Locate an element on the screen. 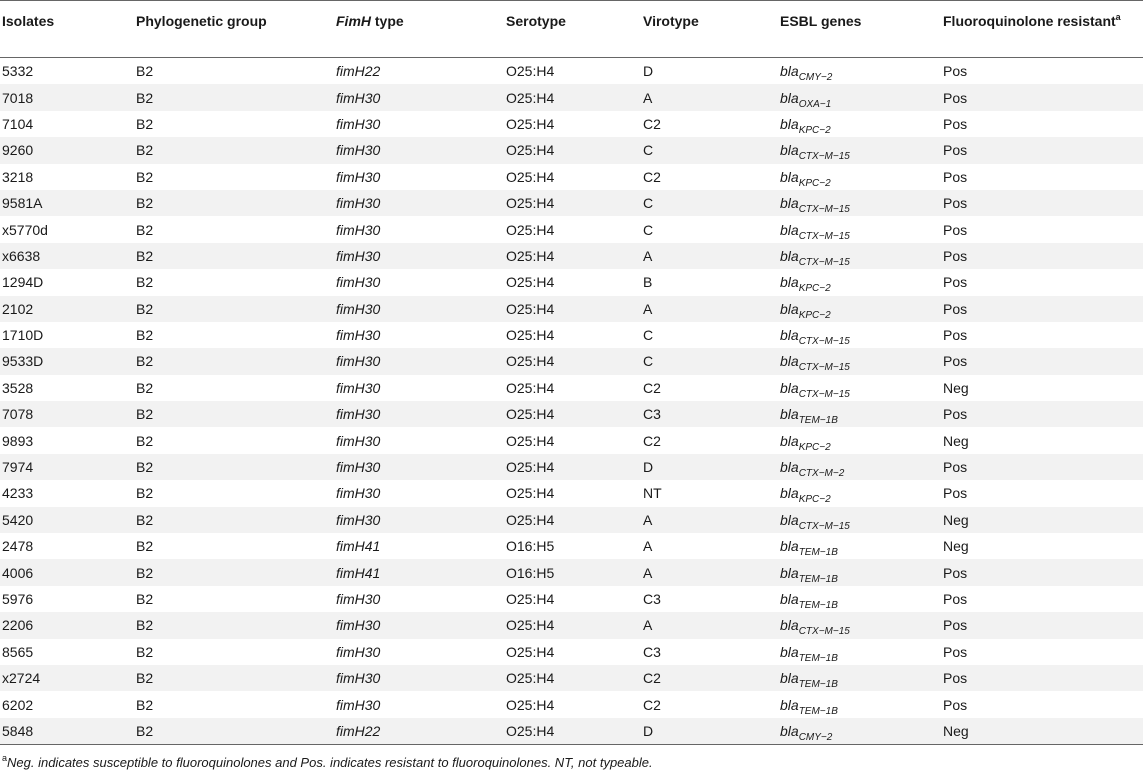 Image resolution: width=1143 pixels, height=775 pixels. cell-virotype: C3 is located at coordinates (711, 414).